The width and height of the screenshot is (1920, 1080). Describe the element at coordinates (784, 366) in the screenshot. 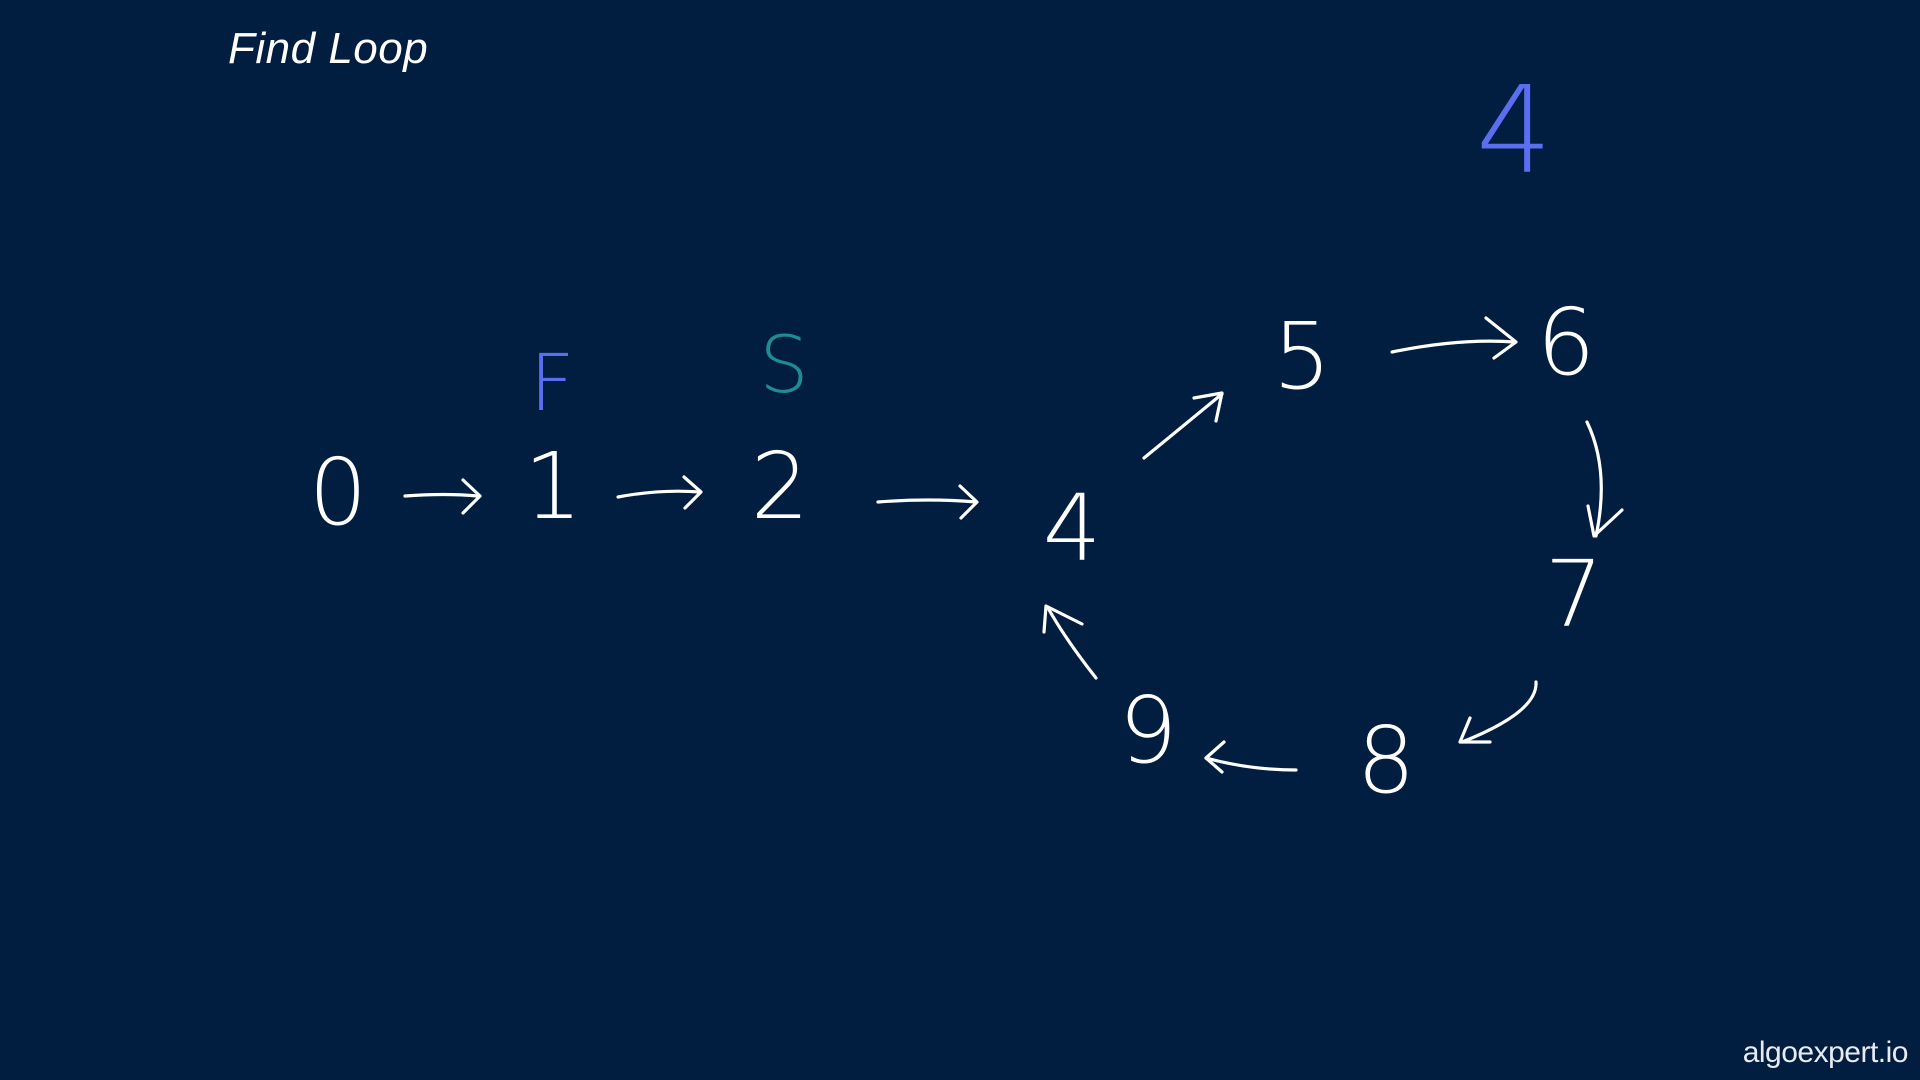

I see `slow-pointer-label: S` at that location.